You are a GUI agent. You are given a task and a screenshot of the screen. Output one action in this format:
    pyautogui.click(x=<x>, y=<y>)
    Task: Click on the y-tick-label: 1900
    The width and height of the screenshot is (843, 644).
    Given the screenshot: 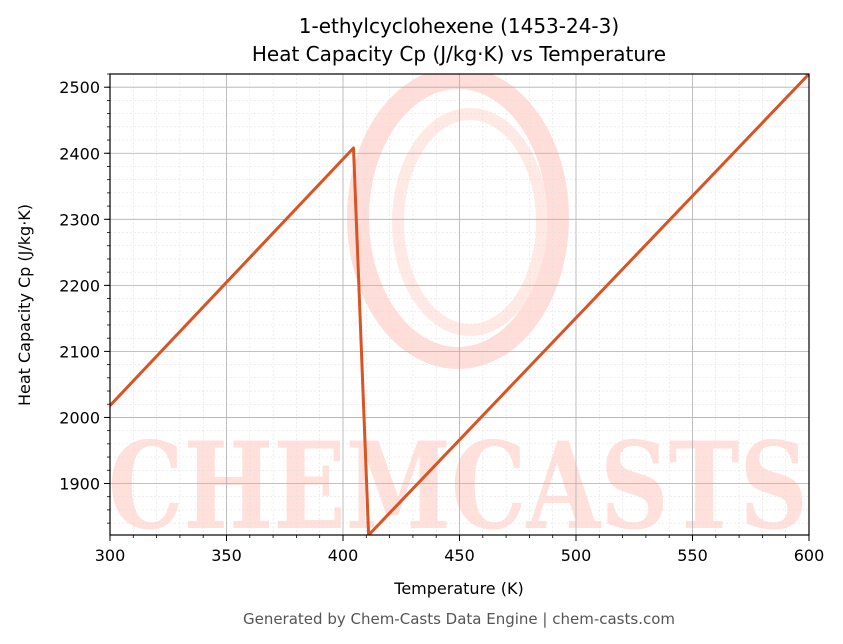 What is the action you would take?
    pyautogui.click(x=79, y=483)
    